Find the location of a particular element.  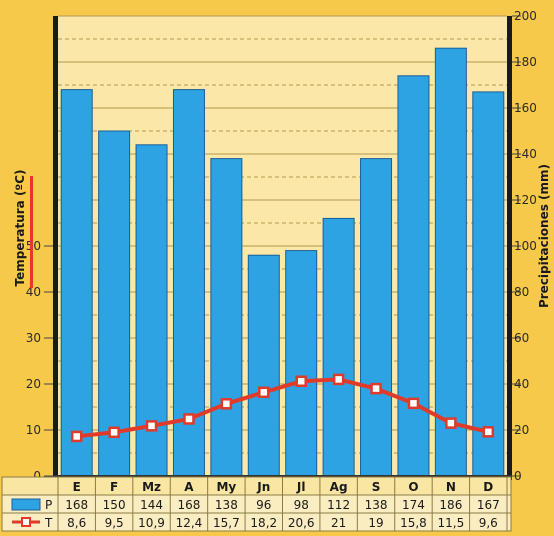

month-label: F is located at coordinates (114, 487).